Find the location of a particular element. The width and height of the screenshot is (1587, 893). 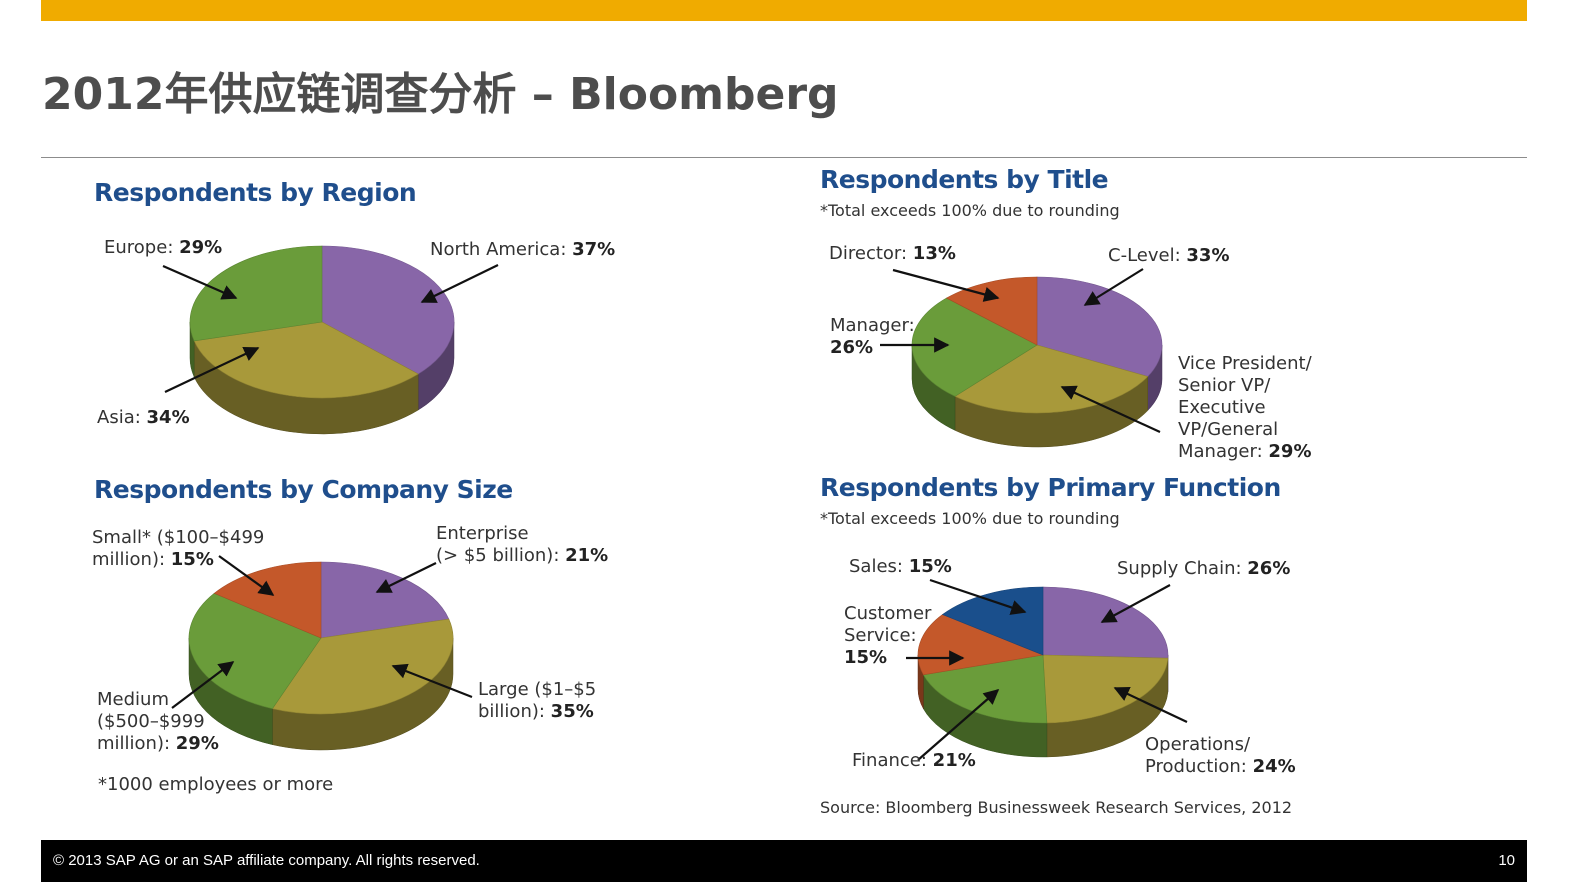

label-europe: Europe: 29% is located at coordinates (163, 247).